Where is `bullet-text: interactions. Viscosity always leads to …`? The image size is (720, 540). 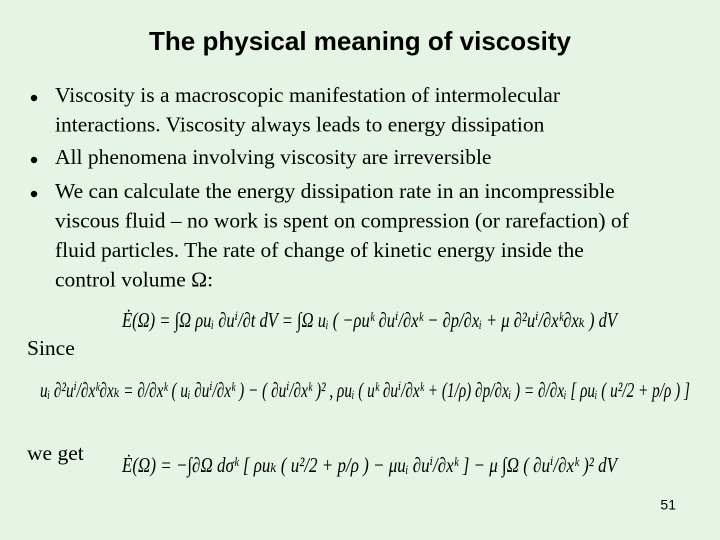
bullet-text: interactions. Viscosity always leads to … is located at coordinates (300, 124).